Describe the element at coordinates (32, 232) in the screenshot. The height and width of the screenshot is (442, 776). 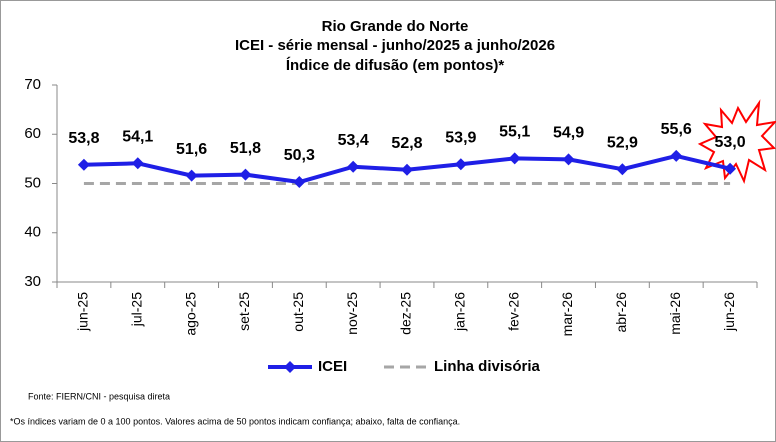
I see `y-tick-label: 40` at that location.